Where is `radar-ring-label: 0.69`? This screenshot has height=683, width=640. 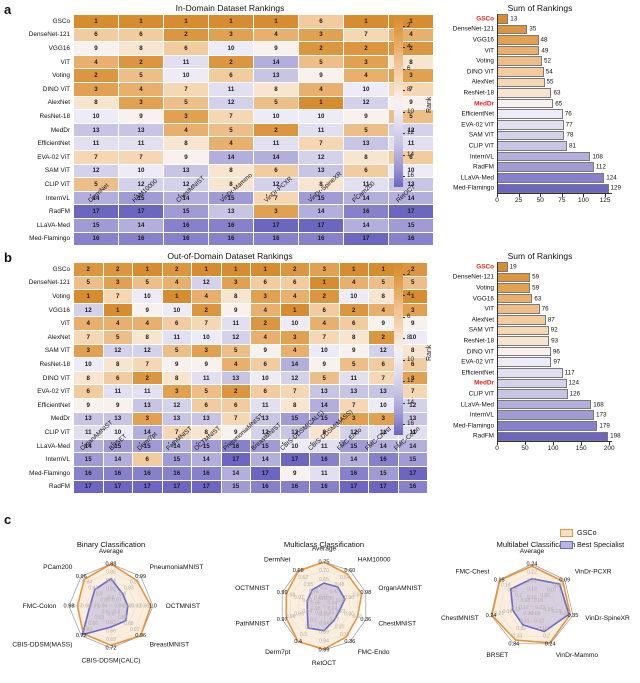
radar-ring-label: 0.69 is located at coordinates (87, 630).